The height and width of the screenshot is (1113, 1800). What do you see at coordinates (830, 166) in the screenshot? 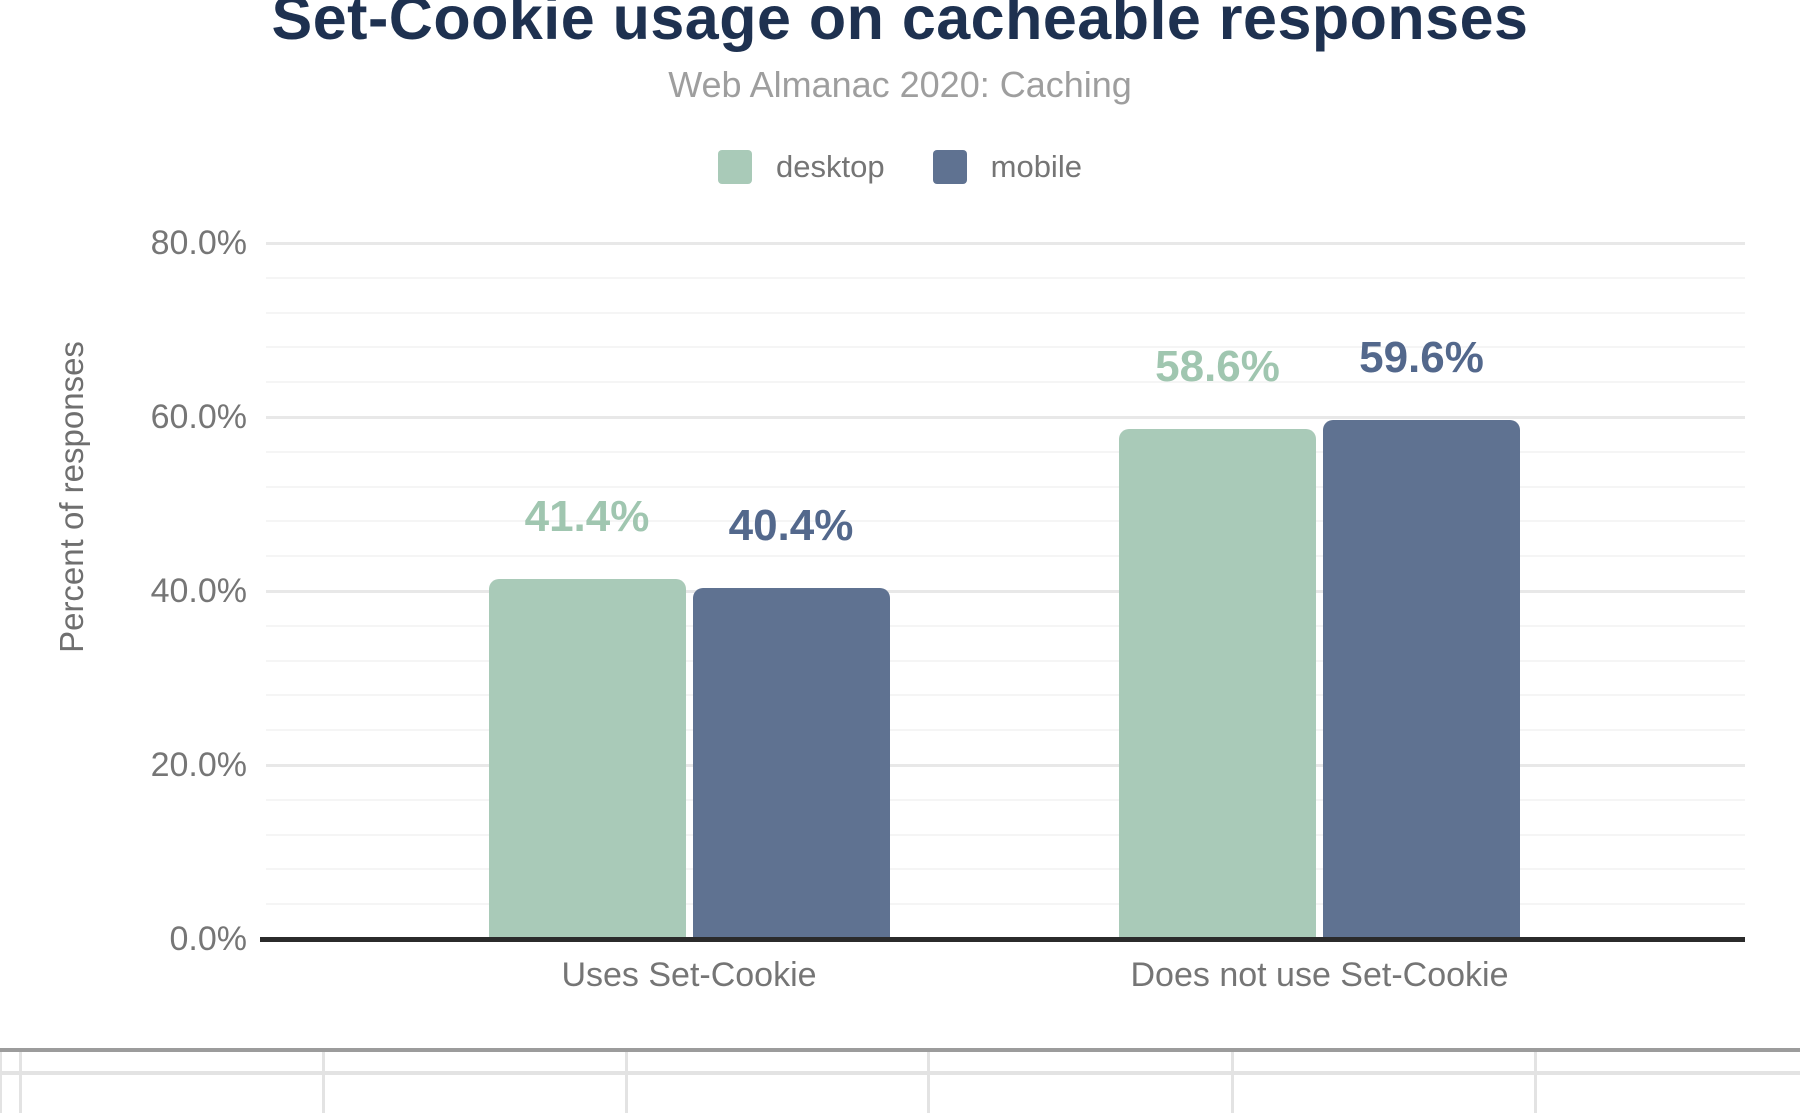
I see `legend-label-desktop: desktop` at bounding box center [830, 166].